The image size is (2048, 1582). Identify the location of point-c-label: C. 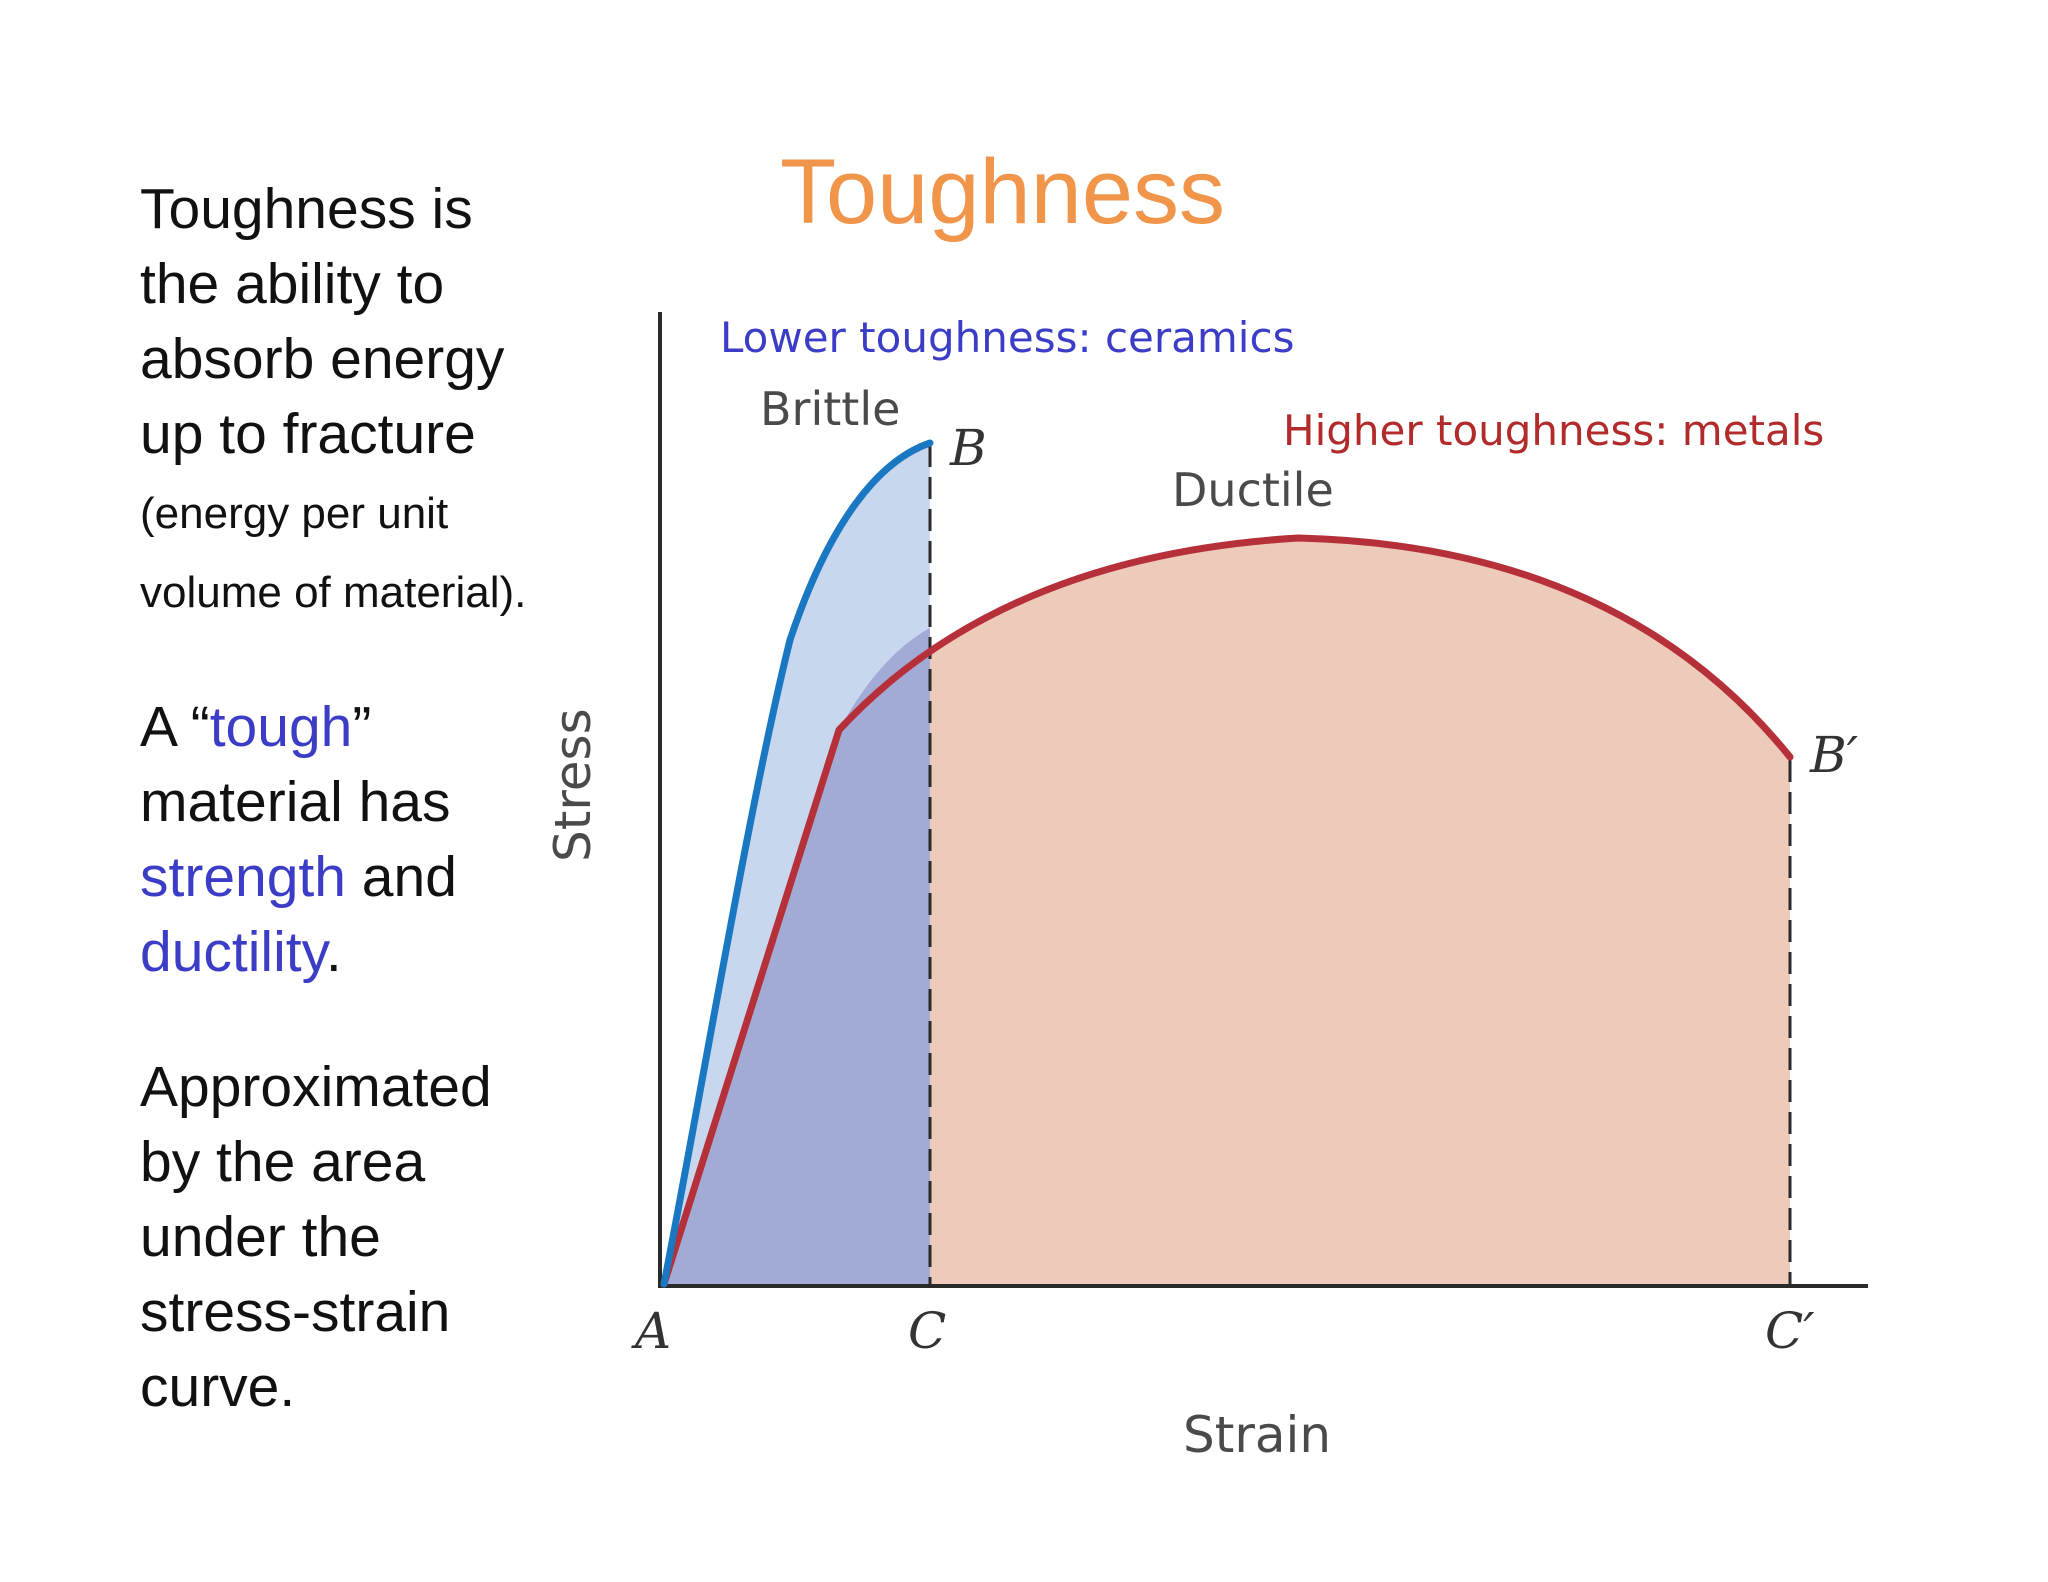
(927, 1331).